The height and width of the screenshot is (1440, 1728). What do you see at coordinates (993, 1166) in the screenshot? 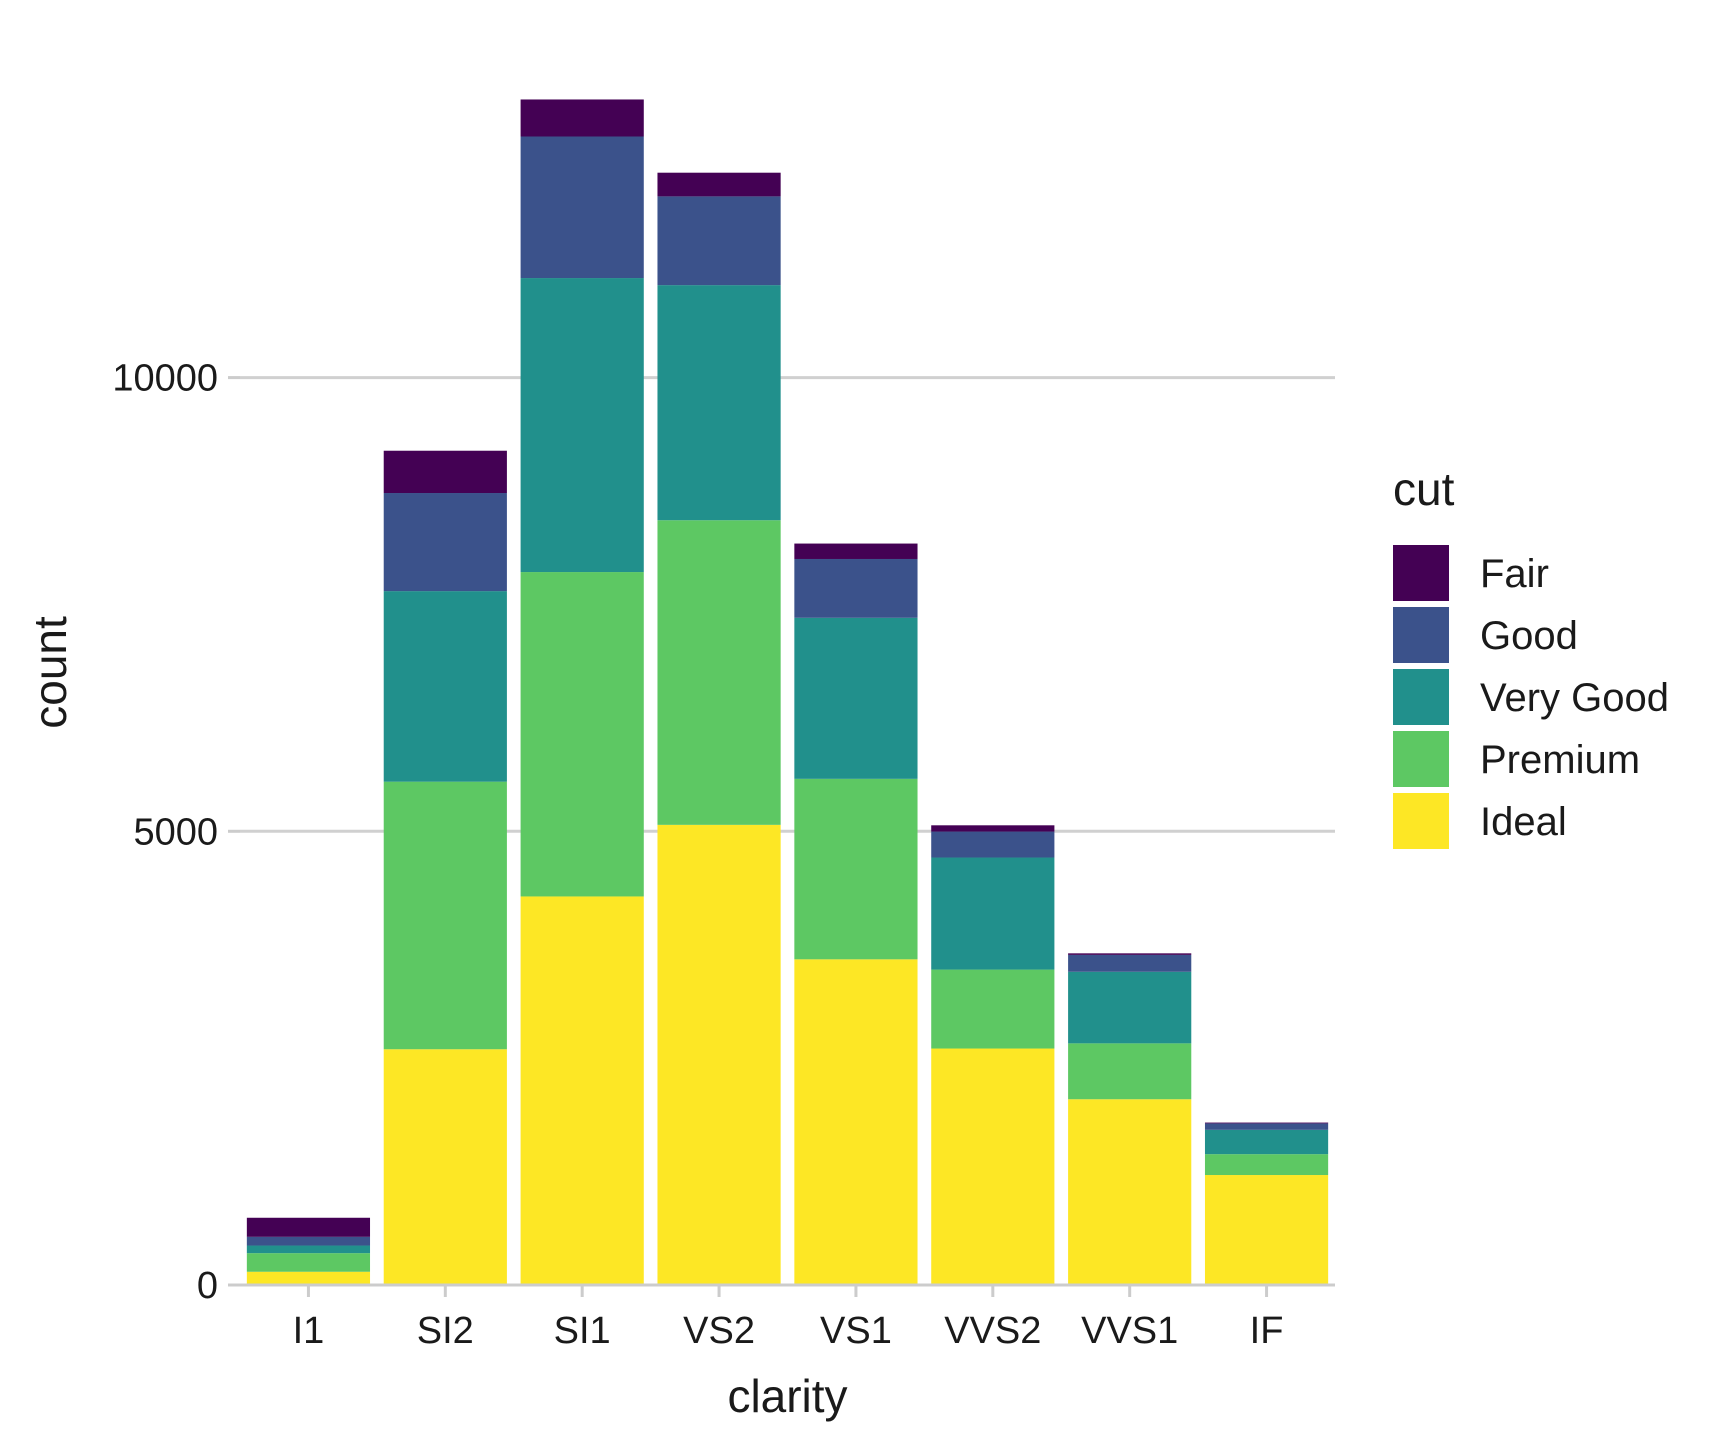
I see `bar-VVS2-ideal` at bounding box center [993, 1166].